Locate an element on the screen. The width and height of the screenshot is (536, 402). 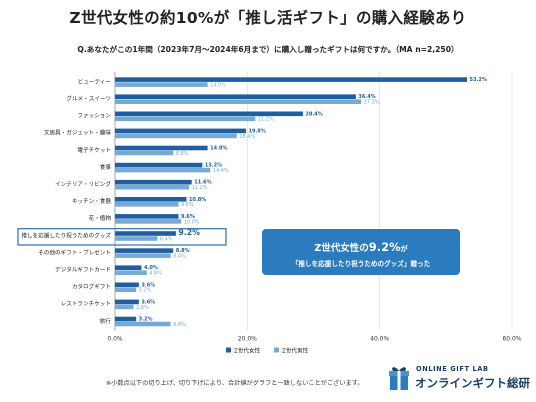
category-label: グルメ・スイーツ is located at coordinates (88, 99).